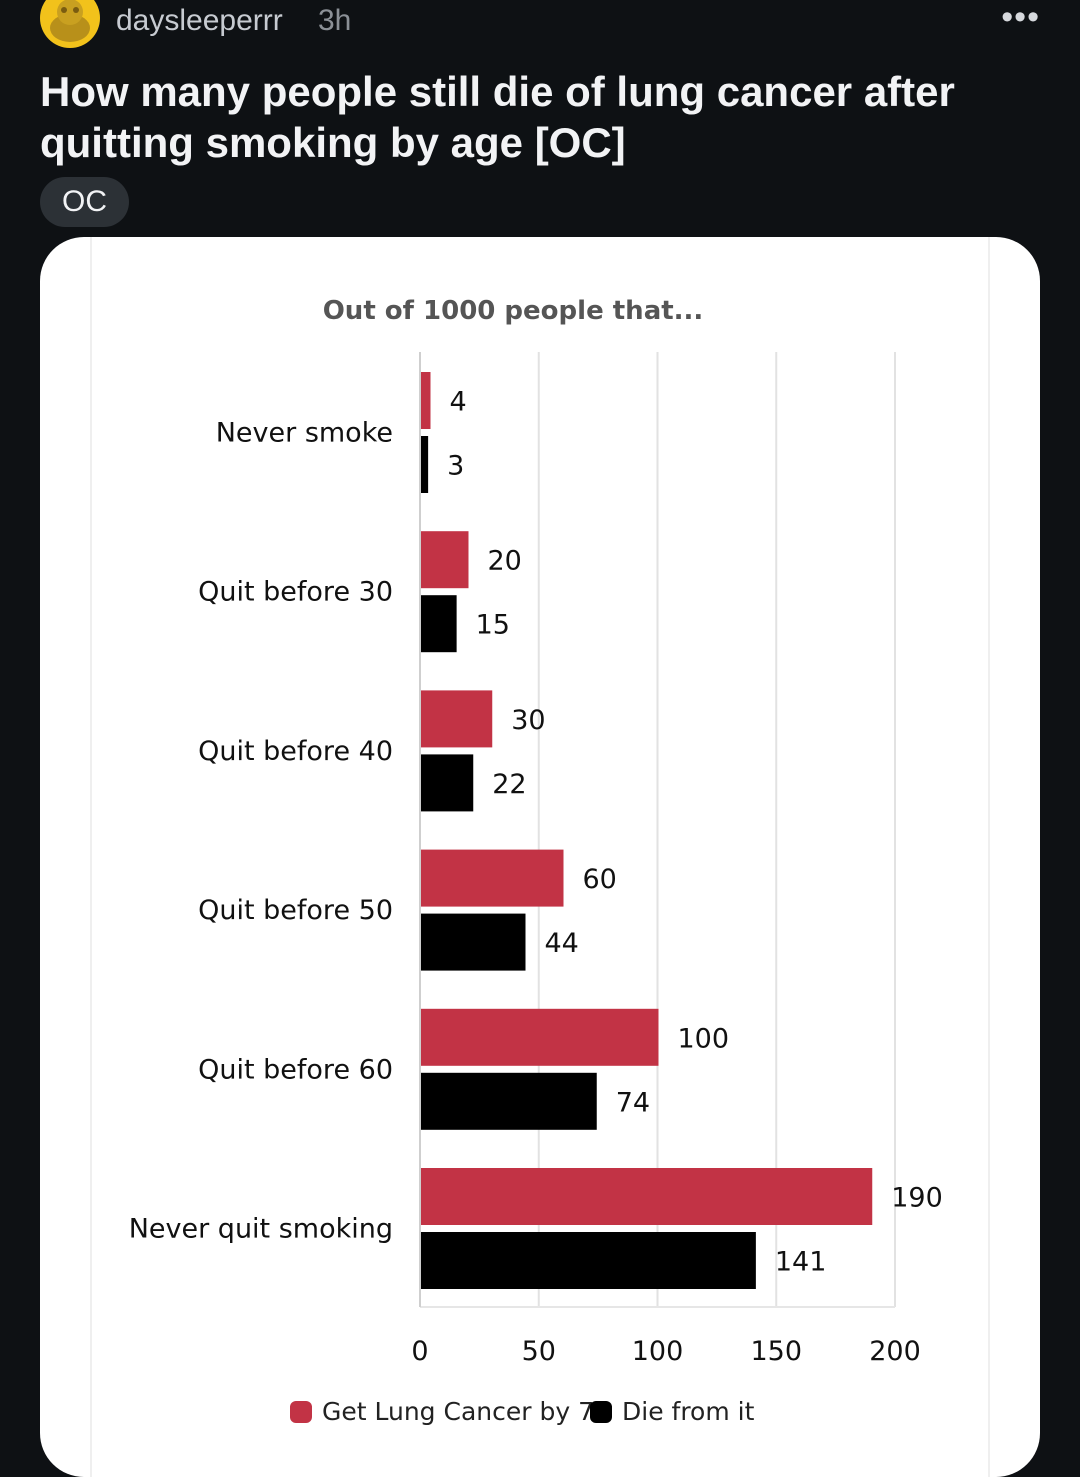  I want to click on legend-item: Get Lung Cancer by 75, so click(450, 1412).